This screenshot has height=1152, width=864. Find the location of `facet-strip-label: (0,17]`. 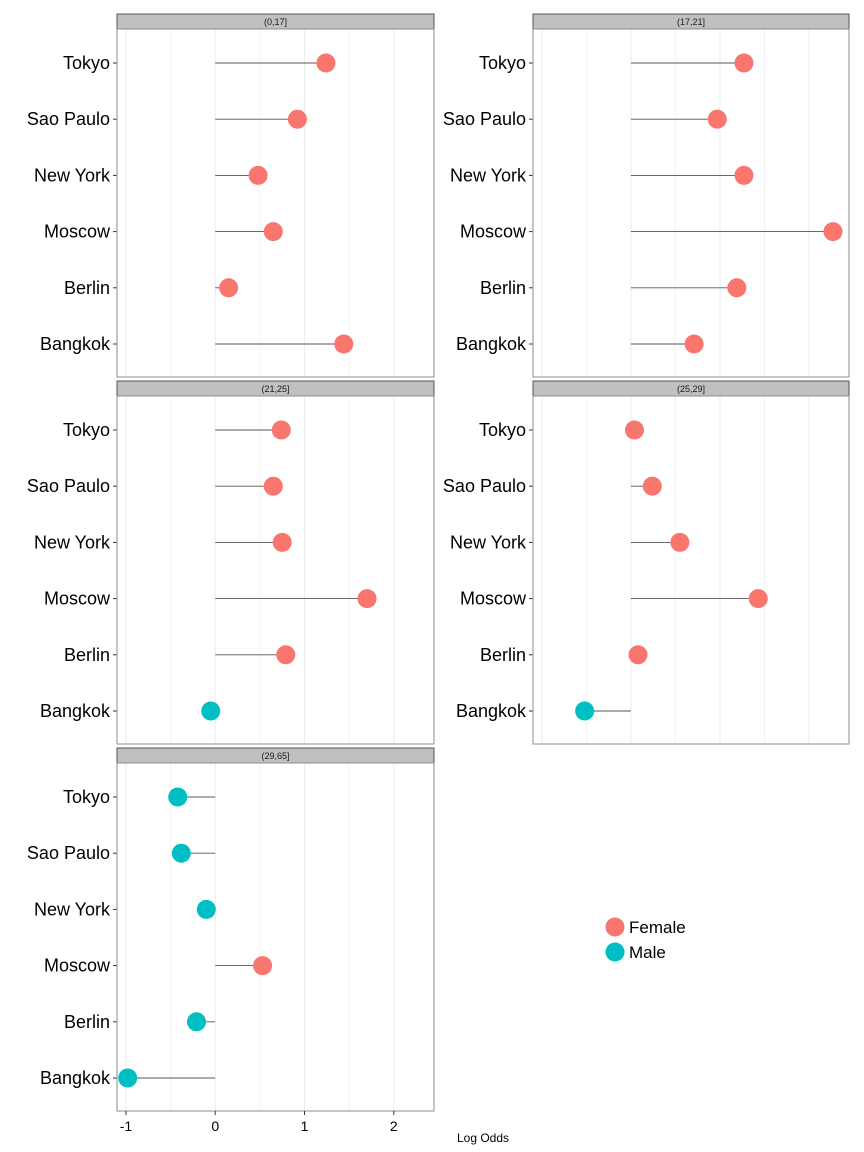

facet-strip-label: (0,17] is located at coordinates (275, 22).